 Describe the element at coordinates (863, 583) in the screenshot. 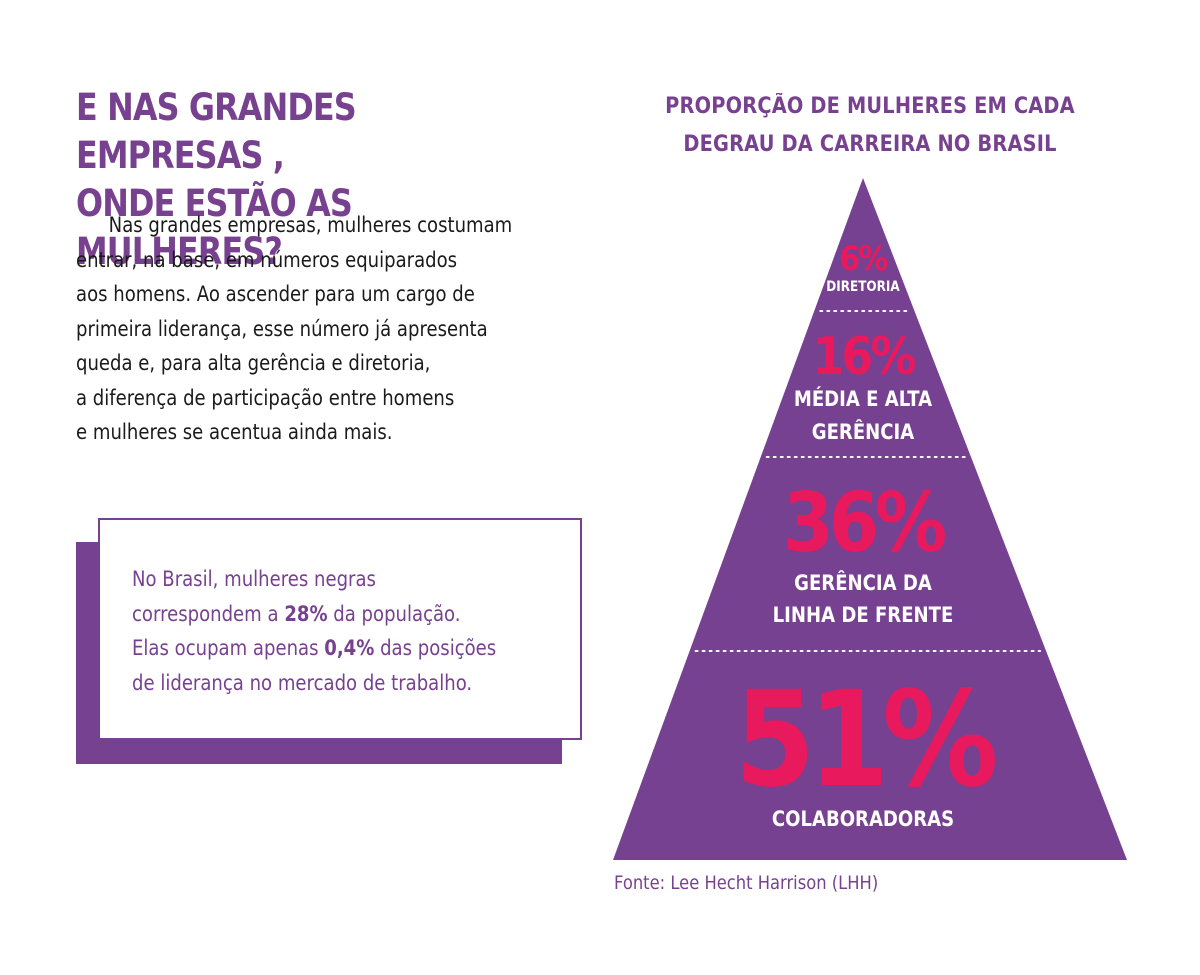

I see `level-label: GERÊNCIA DA` at that location.